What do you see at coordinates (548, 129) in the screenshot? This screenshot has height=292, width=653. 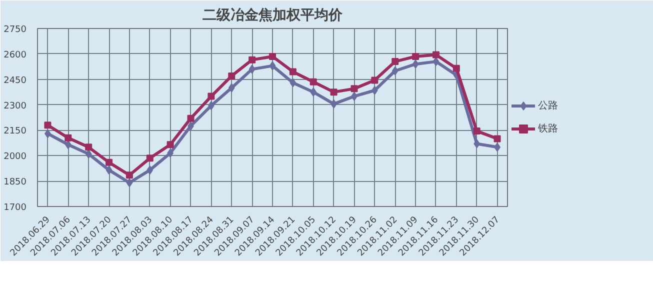 I see `legend-label: 铁路` at bounding box center [548, 129].